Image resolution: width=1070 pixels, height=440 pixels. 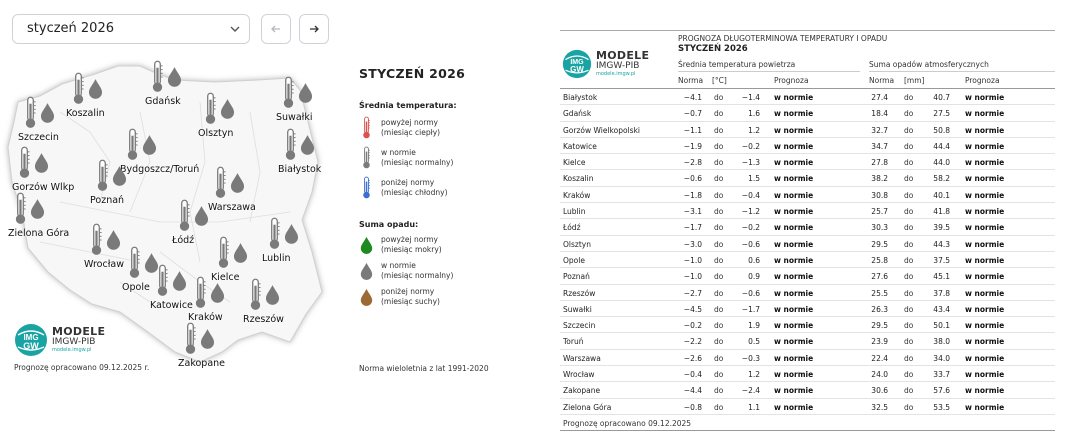 I want to click on cell-prec-norm-to: 44.4, so click(x=941, y=146).